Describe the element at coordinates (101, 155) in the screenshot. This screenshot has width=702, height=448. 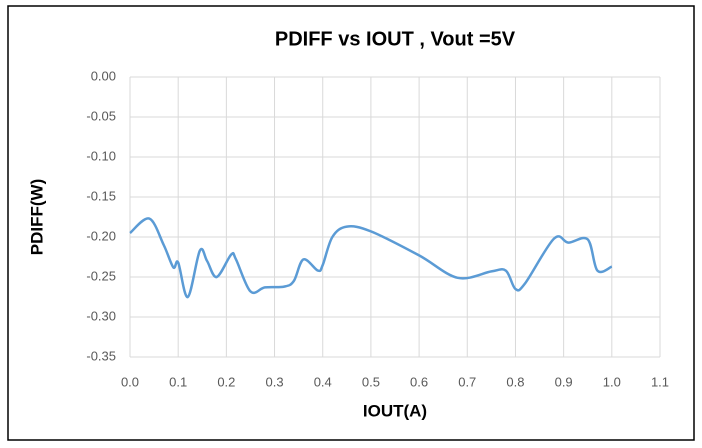
I see `y-tick-label: -0.10` at that location.